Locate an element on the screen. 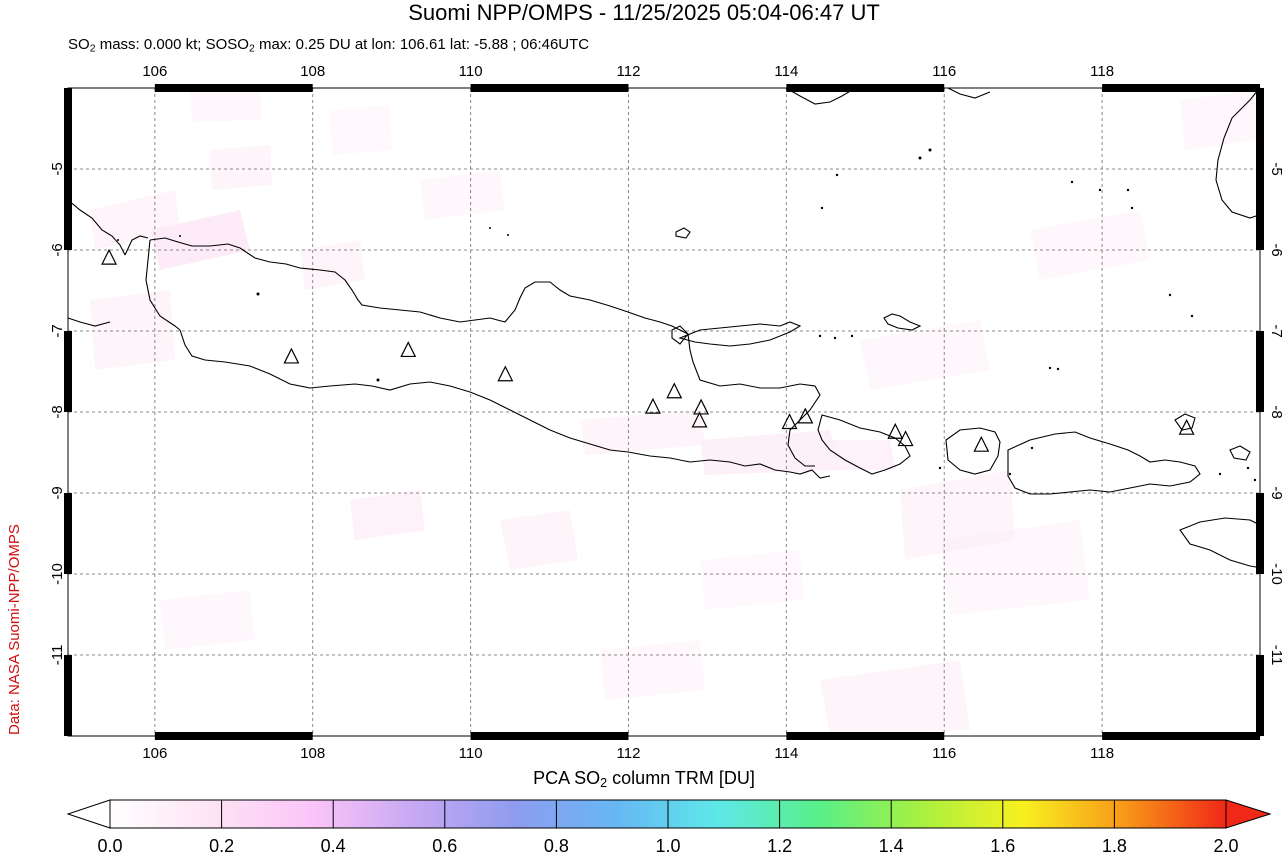 Image resolution: width=1288 pixels, height=857 pixels. lon-tick-label-bottom: 116 is located at coordinates (944, 753).